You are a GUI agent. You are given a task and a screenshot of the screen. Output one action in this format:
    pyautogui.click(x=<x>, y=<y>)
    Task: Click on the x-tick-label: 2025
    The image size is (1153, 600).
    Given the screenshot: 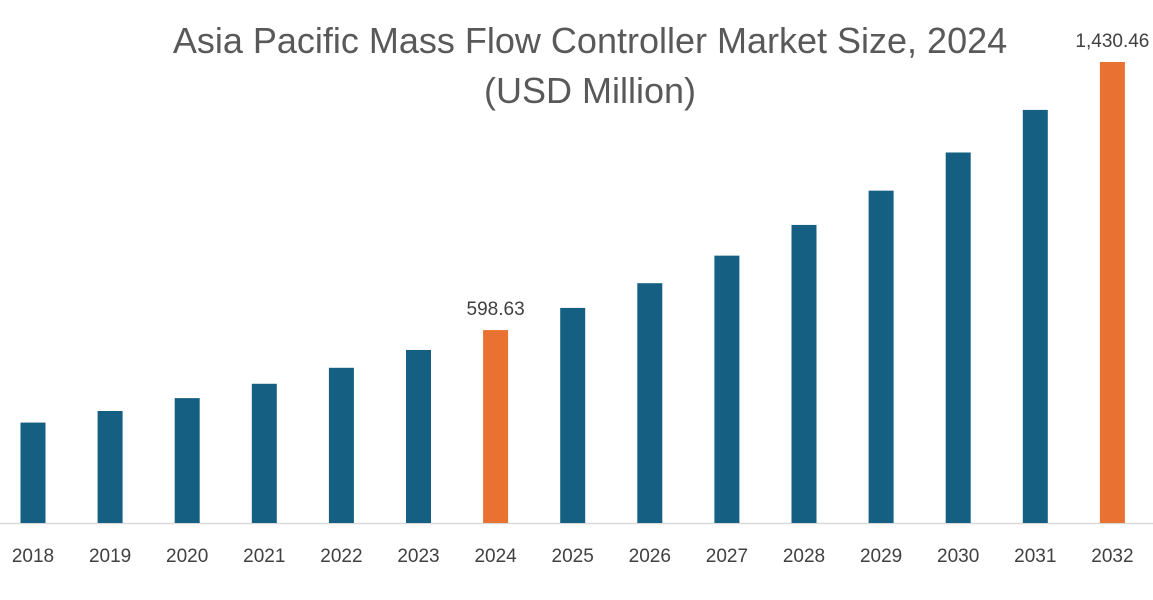 What is the action you would take?
    pyautogui.click(x=573, y=556)
    